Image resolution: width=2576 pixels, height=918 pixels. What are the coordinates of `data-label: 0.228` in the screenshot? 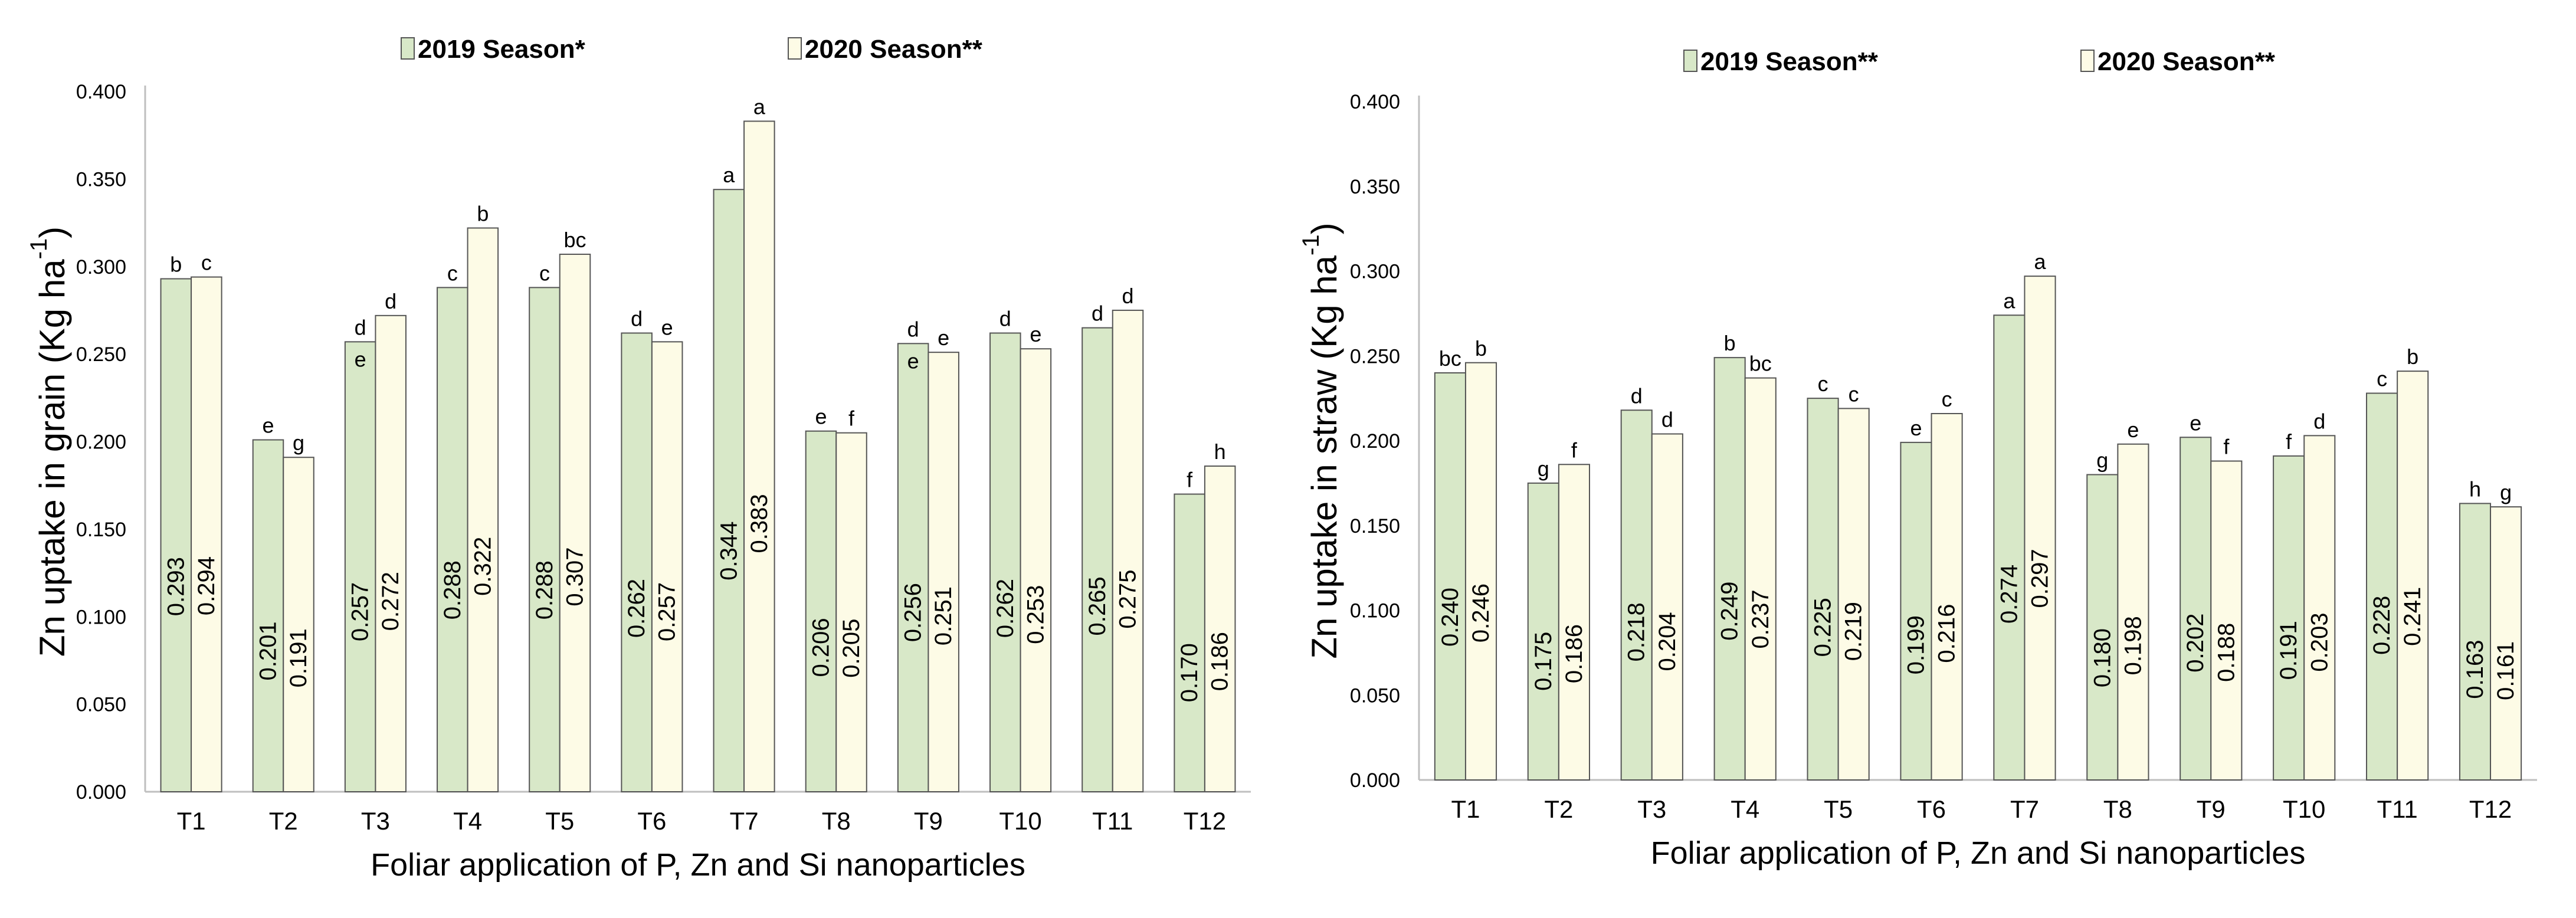 It's located at (2382, 625).